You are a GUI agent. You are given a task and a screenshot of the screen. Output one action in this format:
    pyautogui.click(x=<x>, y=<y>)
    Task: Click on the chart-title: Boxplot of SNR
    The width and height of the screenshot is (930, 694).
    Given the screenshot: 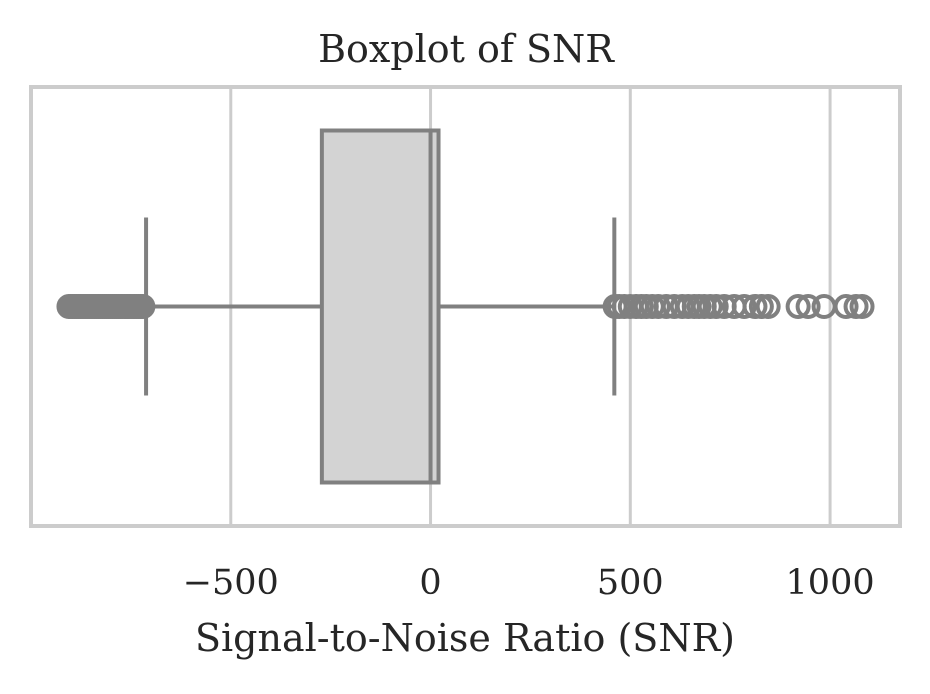 What is the action you would take?
    pyautogui.click(x=466, y=49)
    